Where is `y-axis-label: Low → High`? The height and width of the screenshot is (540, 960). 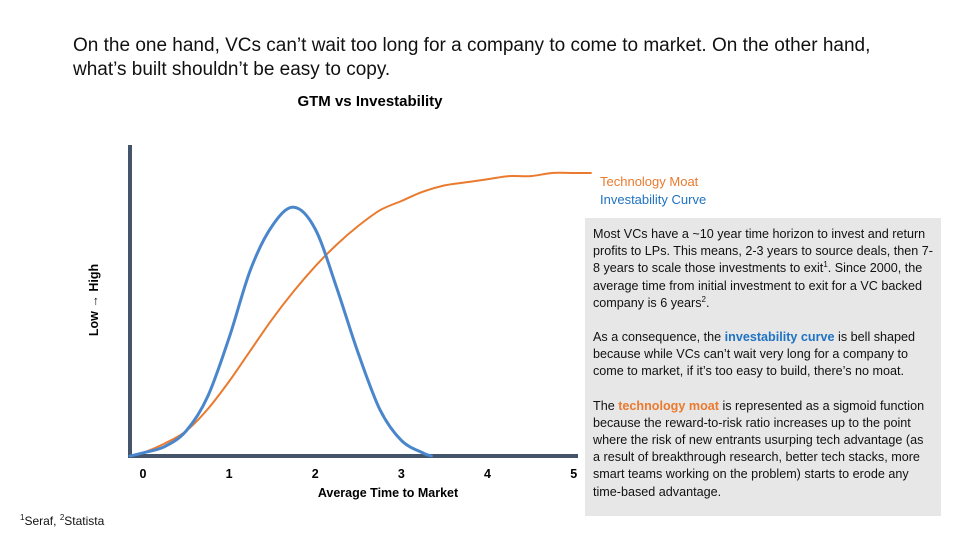
y-axis-label: Low → High is located at coordinates (94, 300).